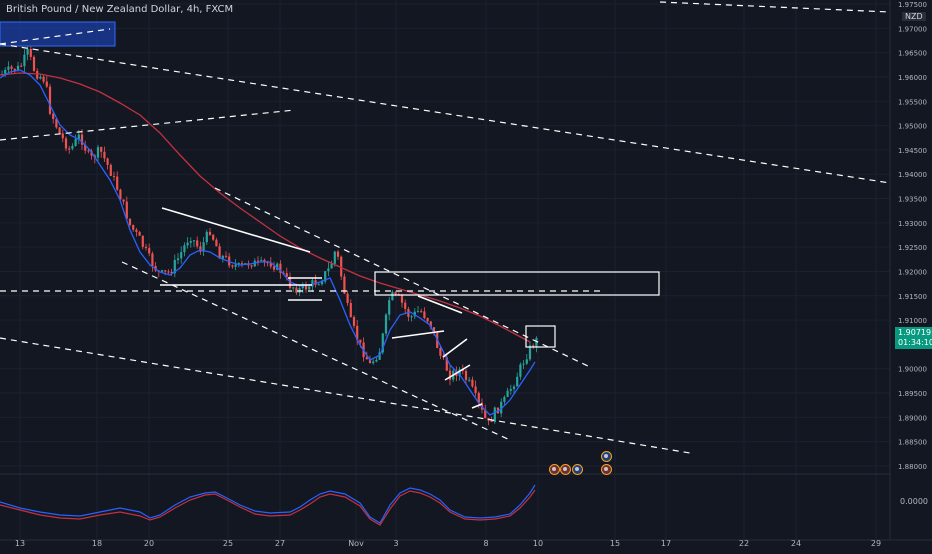  What do you see at coordinates (912, 151) in the screenshot?
I see `price-label: 1.94500` at bounding box center [912, 151].